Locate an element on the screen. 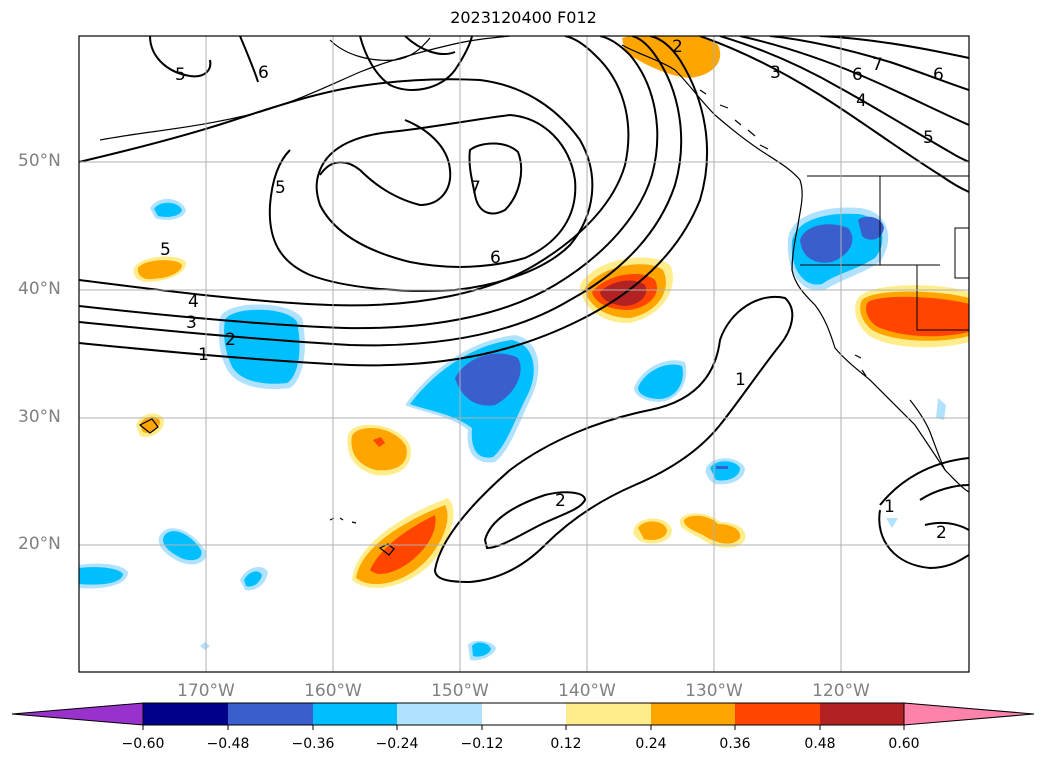 The width and height of the screenshot is (1047, 765). colorbar-tick-label: 0.60 is located at coordinates (904, 744).